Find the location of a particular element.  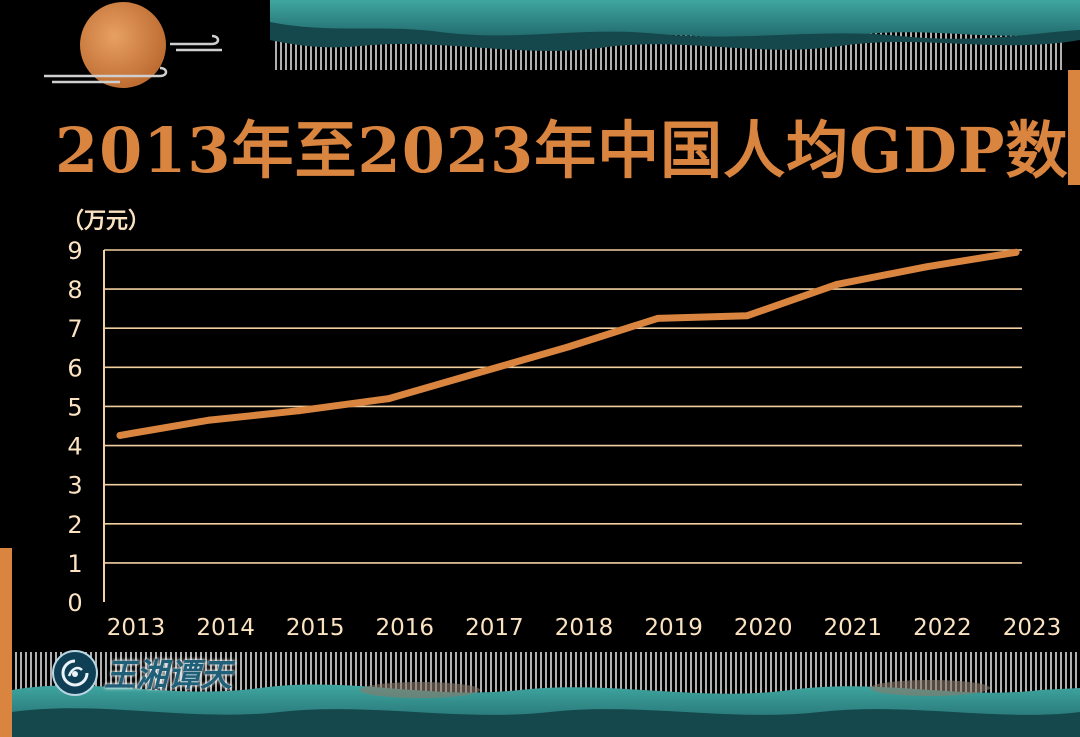

y-tick-label: 8 is located at coordinates (74, 290).